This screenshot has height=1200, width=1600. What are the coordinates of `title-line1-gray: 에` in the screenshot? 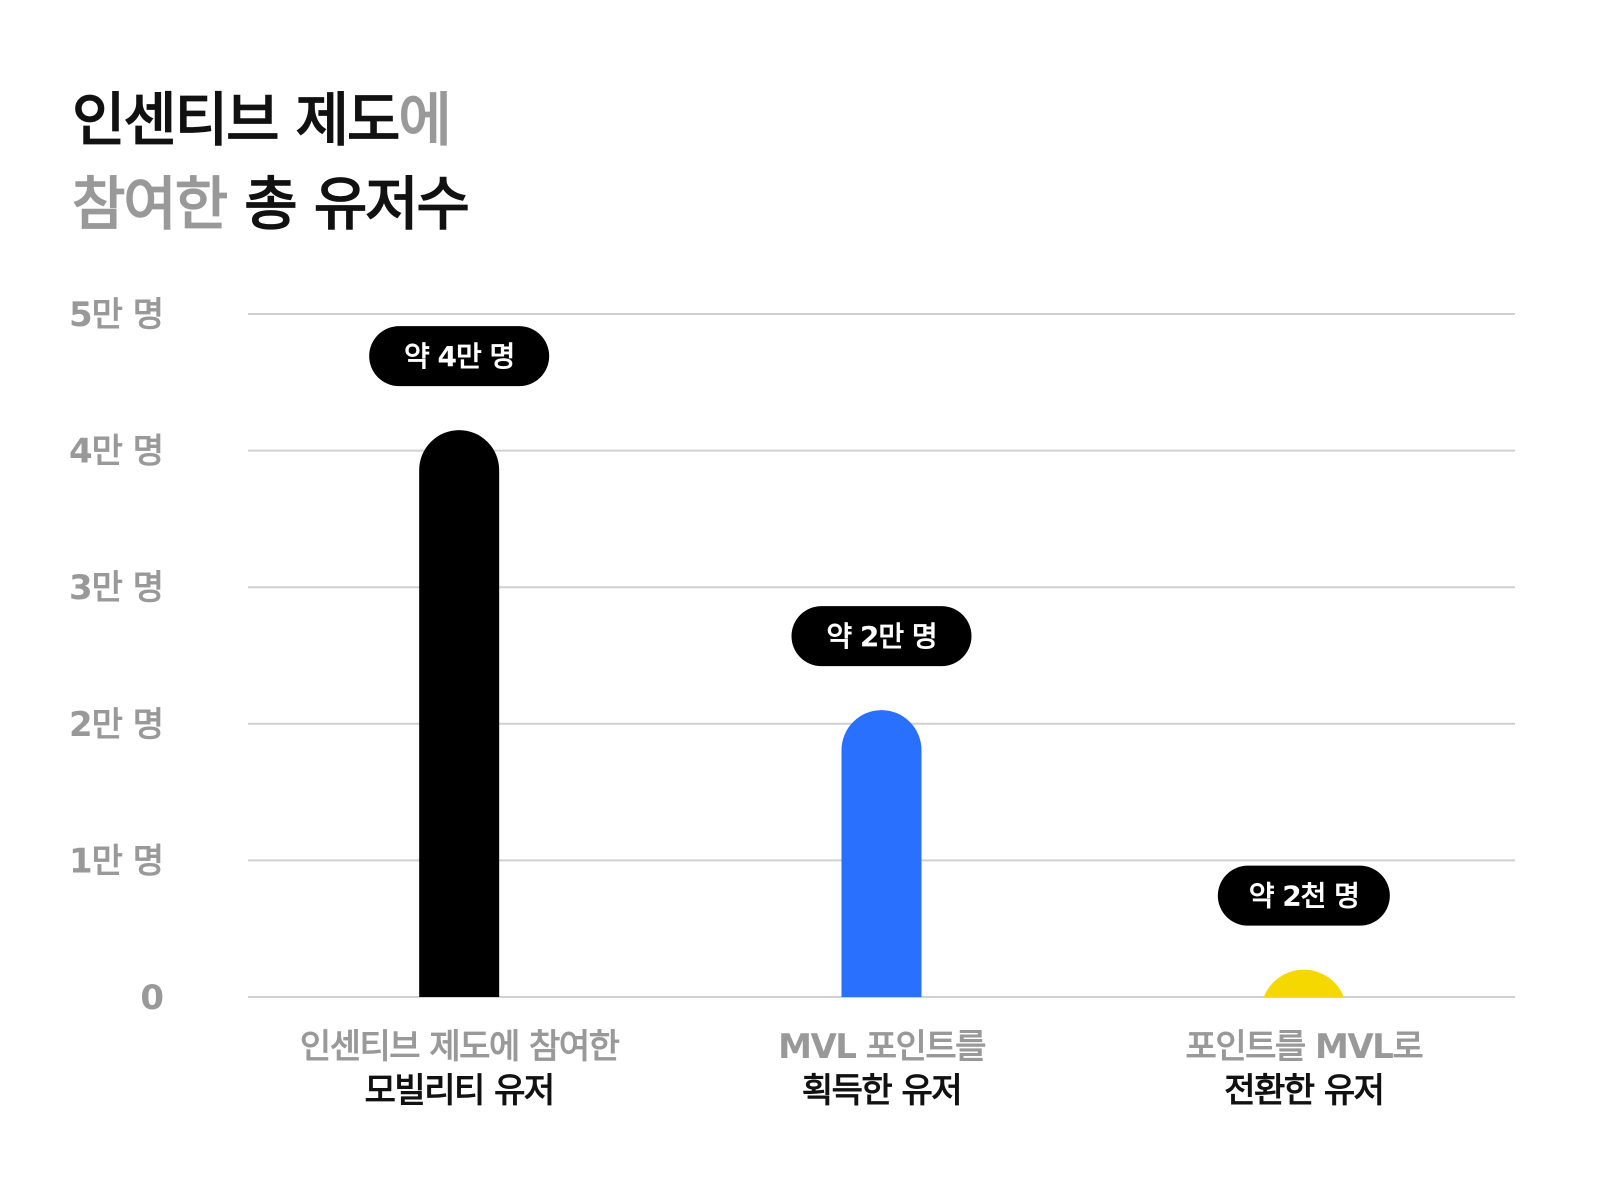 It's located at (424, 120).